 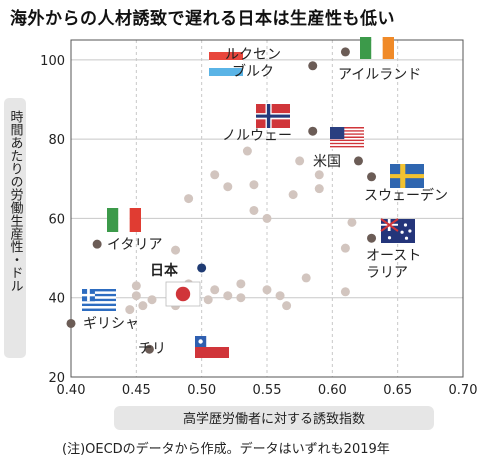 What do you see at coordinates (397, 230) in the screenshot?
I see `flag-australia-icon` at bounding box center [397, 230].